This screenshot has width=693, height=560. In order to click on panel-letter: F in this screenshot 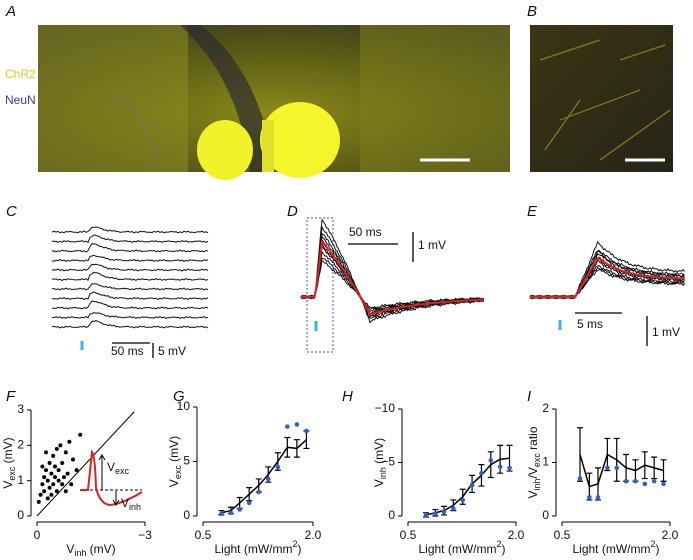, I will do `click(11, 396)`.